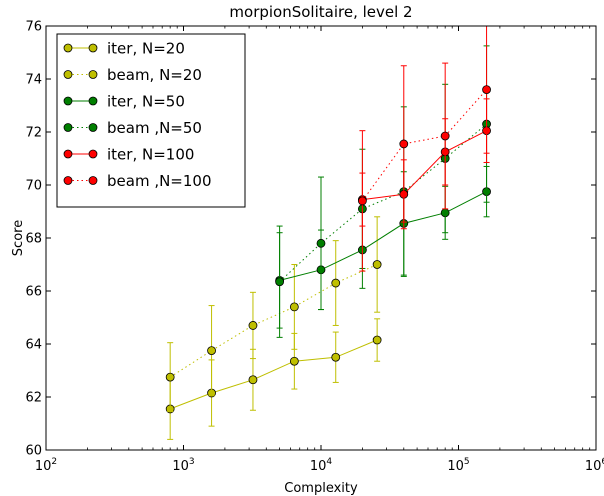 This screenshot has height=496, width=604. I want to click on legend-box, so click(151, 120).